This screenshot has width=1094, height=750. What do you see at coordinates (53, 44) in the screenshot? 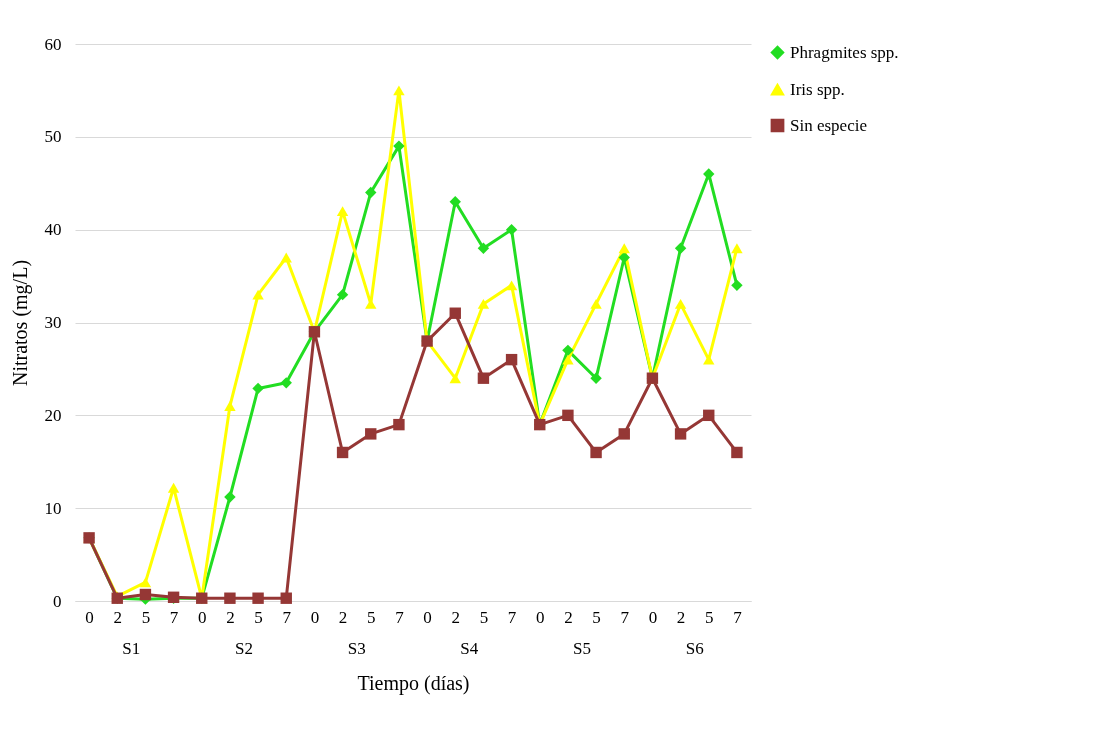
I see `y-tick-label: 60` at bounding box center [53, 44].